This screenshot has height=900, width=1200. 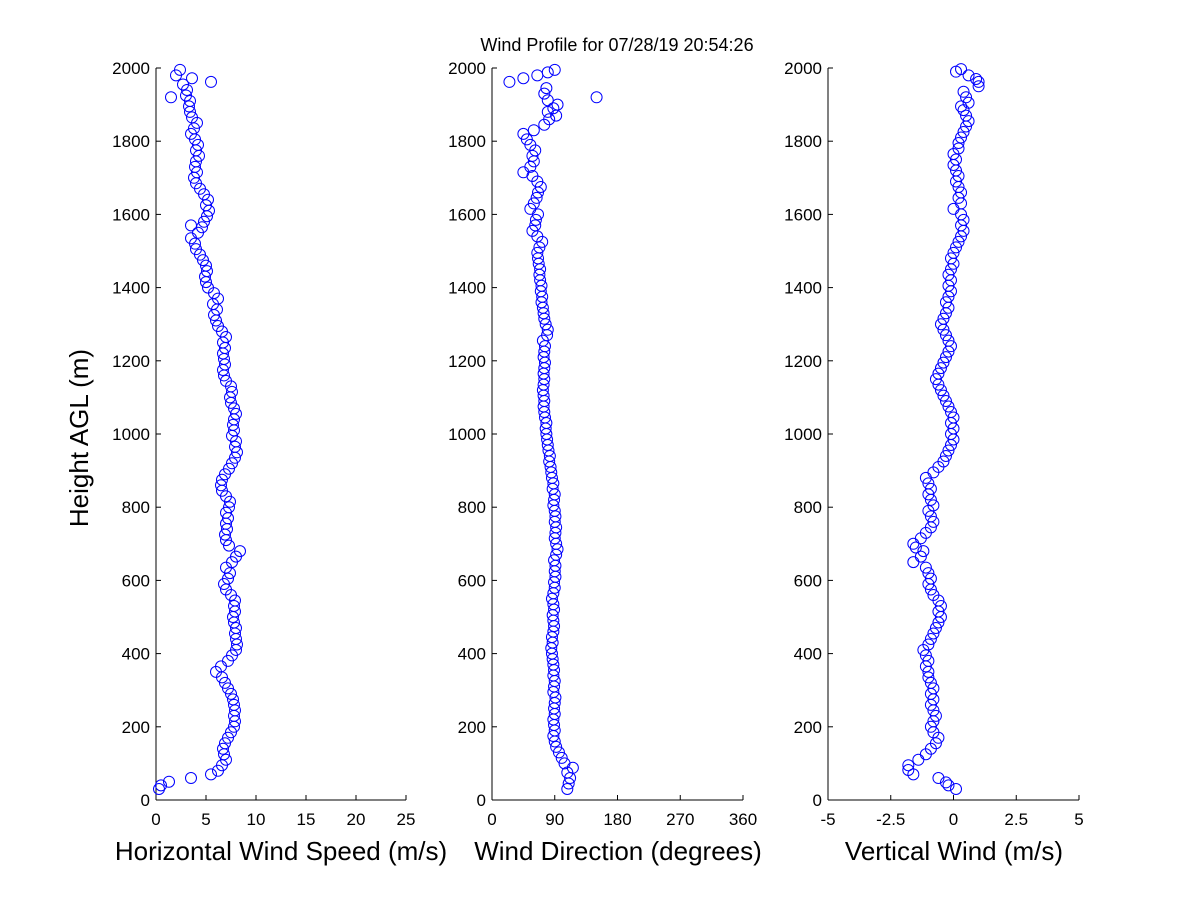 What do you see at coordinates (205, 819) in the screenshot?
I see `wind-speed-x-tick-label: 5` at bounding box center [205, 819].